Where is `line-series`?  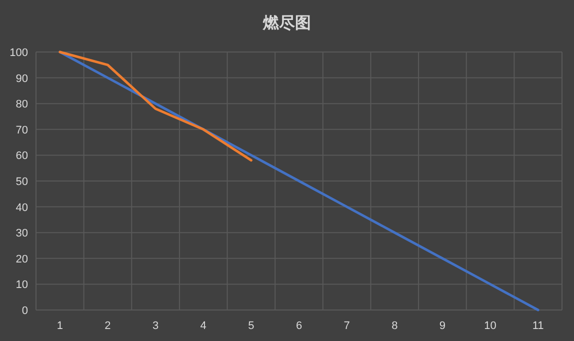 line-series is located at coordinates (155, 106).